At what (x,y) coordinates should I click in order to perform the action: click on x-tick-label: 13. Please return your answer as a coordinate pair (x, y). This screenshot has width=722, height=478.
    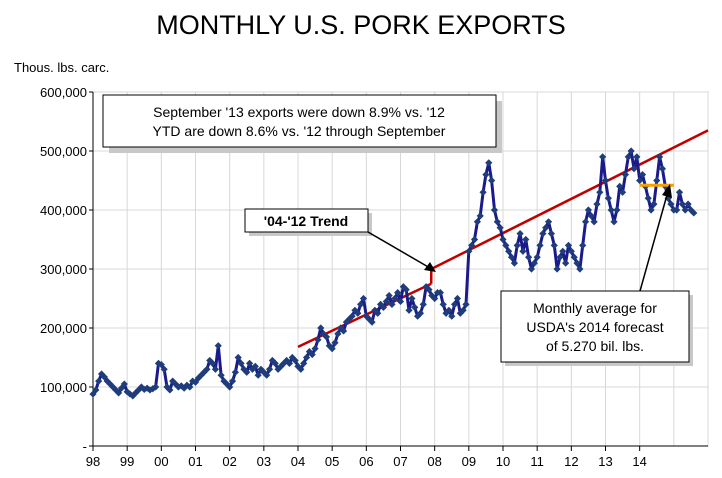
    Looking at the image, I should click on (605, 461).